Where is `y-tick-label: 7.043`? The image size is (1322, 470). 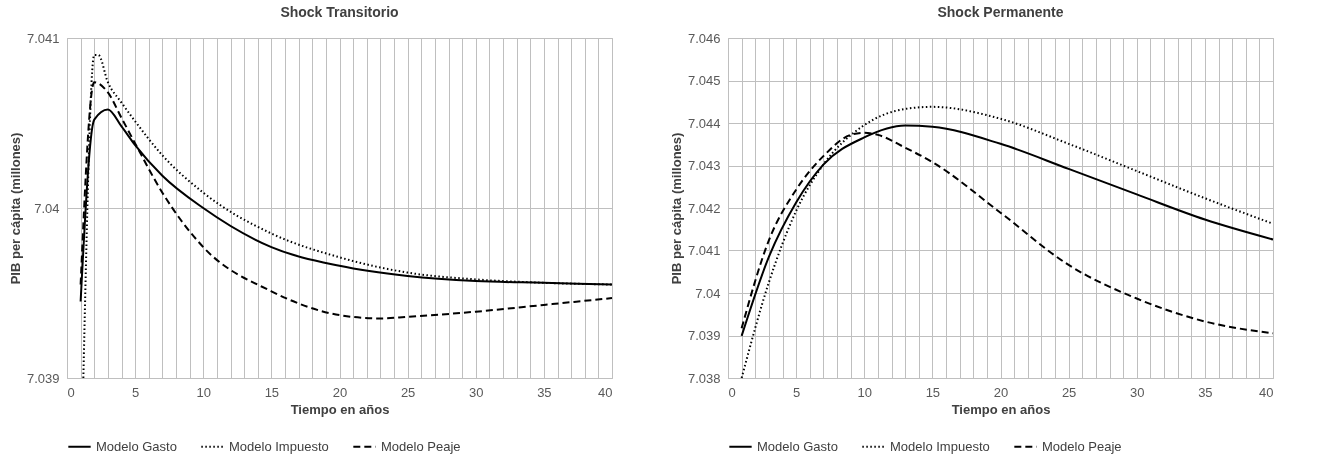
y-tick-label: 7.043 is located at coordinates (704, 165).